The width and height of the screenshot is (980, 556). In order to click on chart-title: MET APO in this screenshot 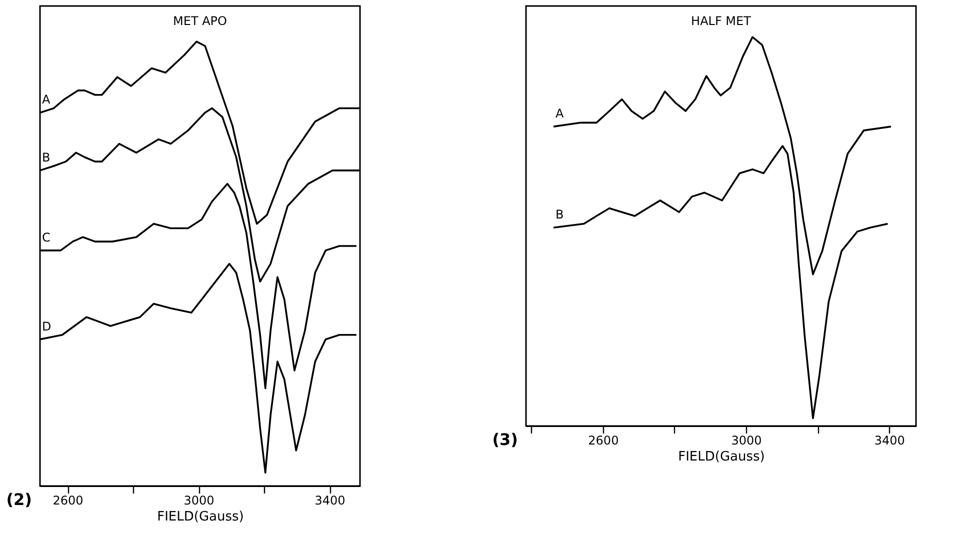, I will do `click(200, 21)`.